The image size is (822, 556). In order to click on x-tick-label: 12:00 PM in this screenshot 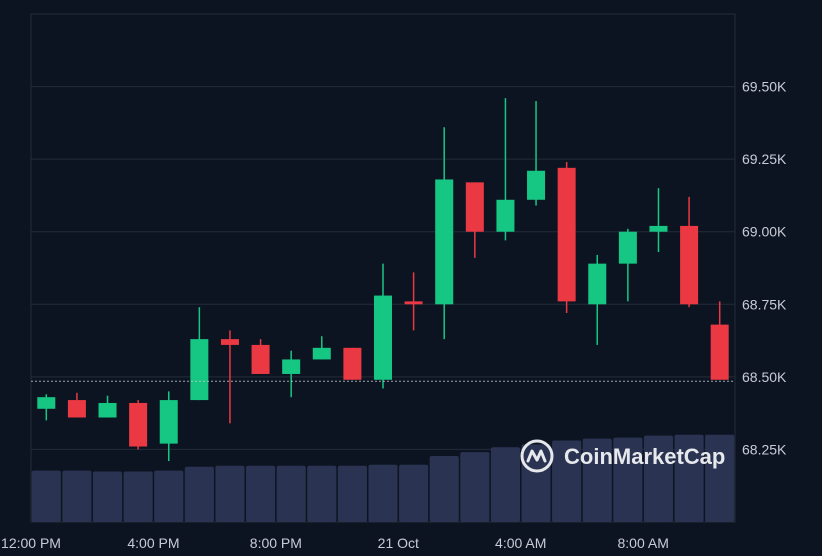, I will do `click(31, 543)`.